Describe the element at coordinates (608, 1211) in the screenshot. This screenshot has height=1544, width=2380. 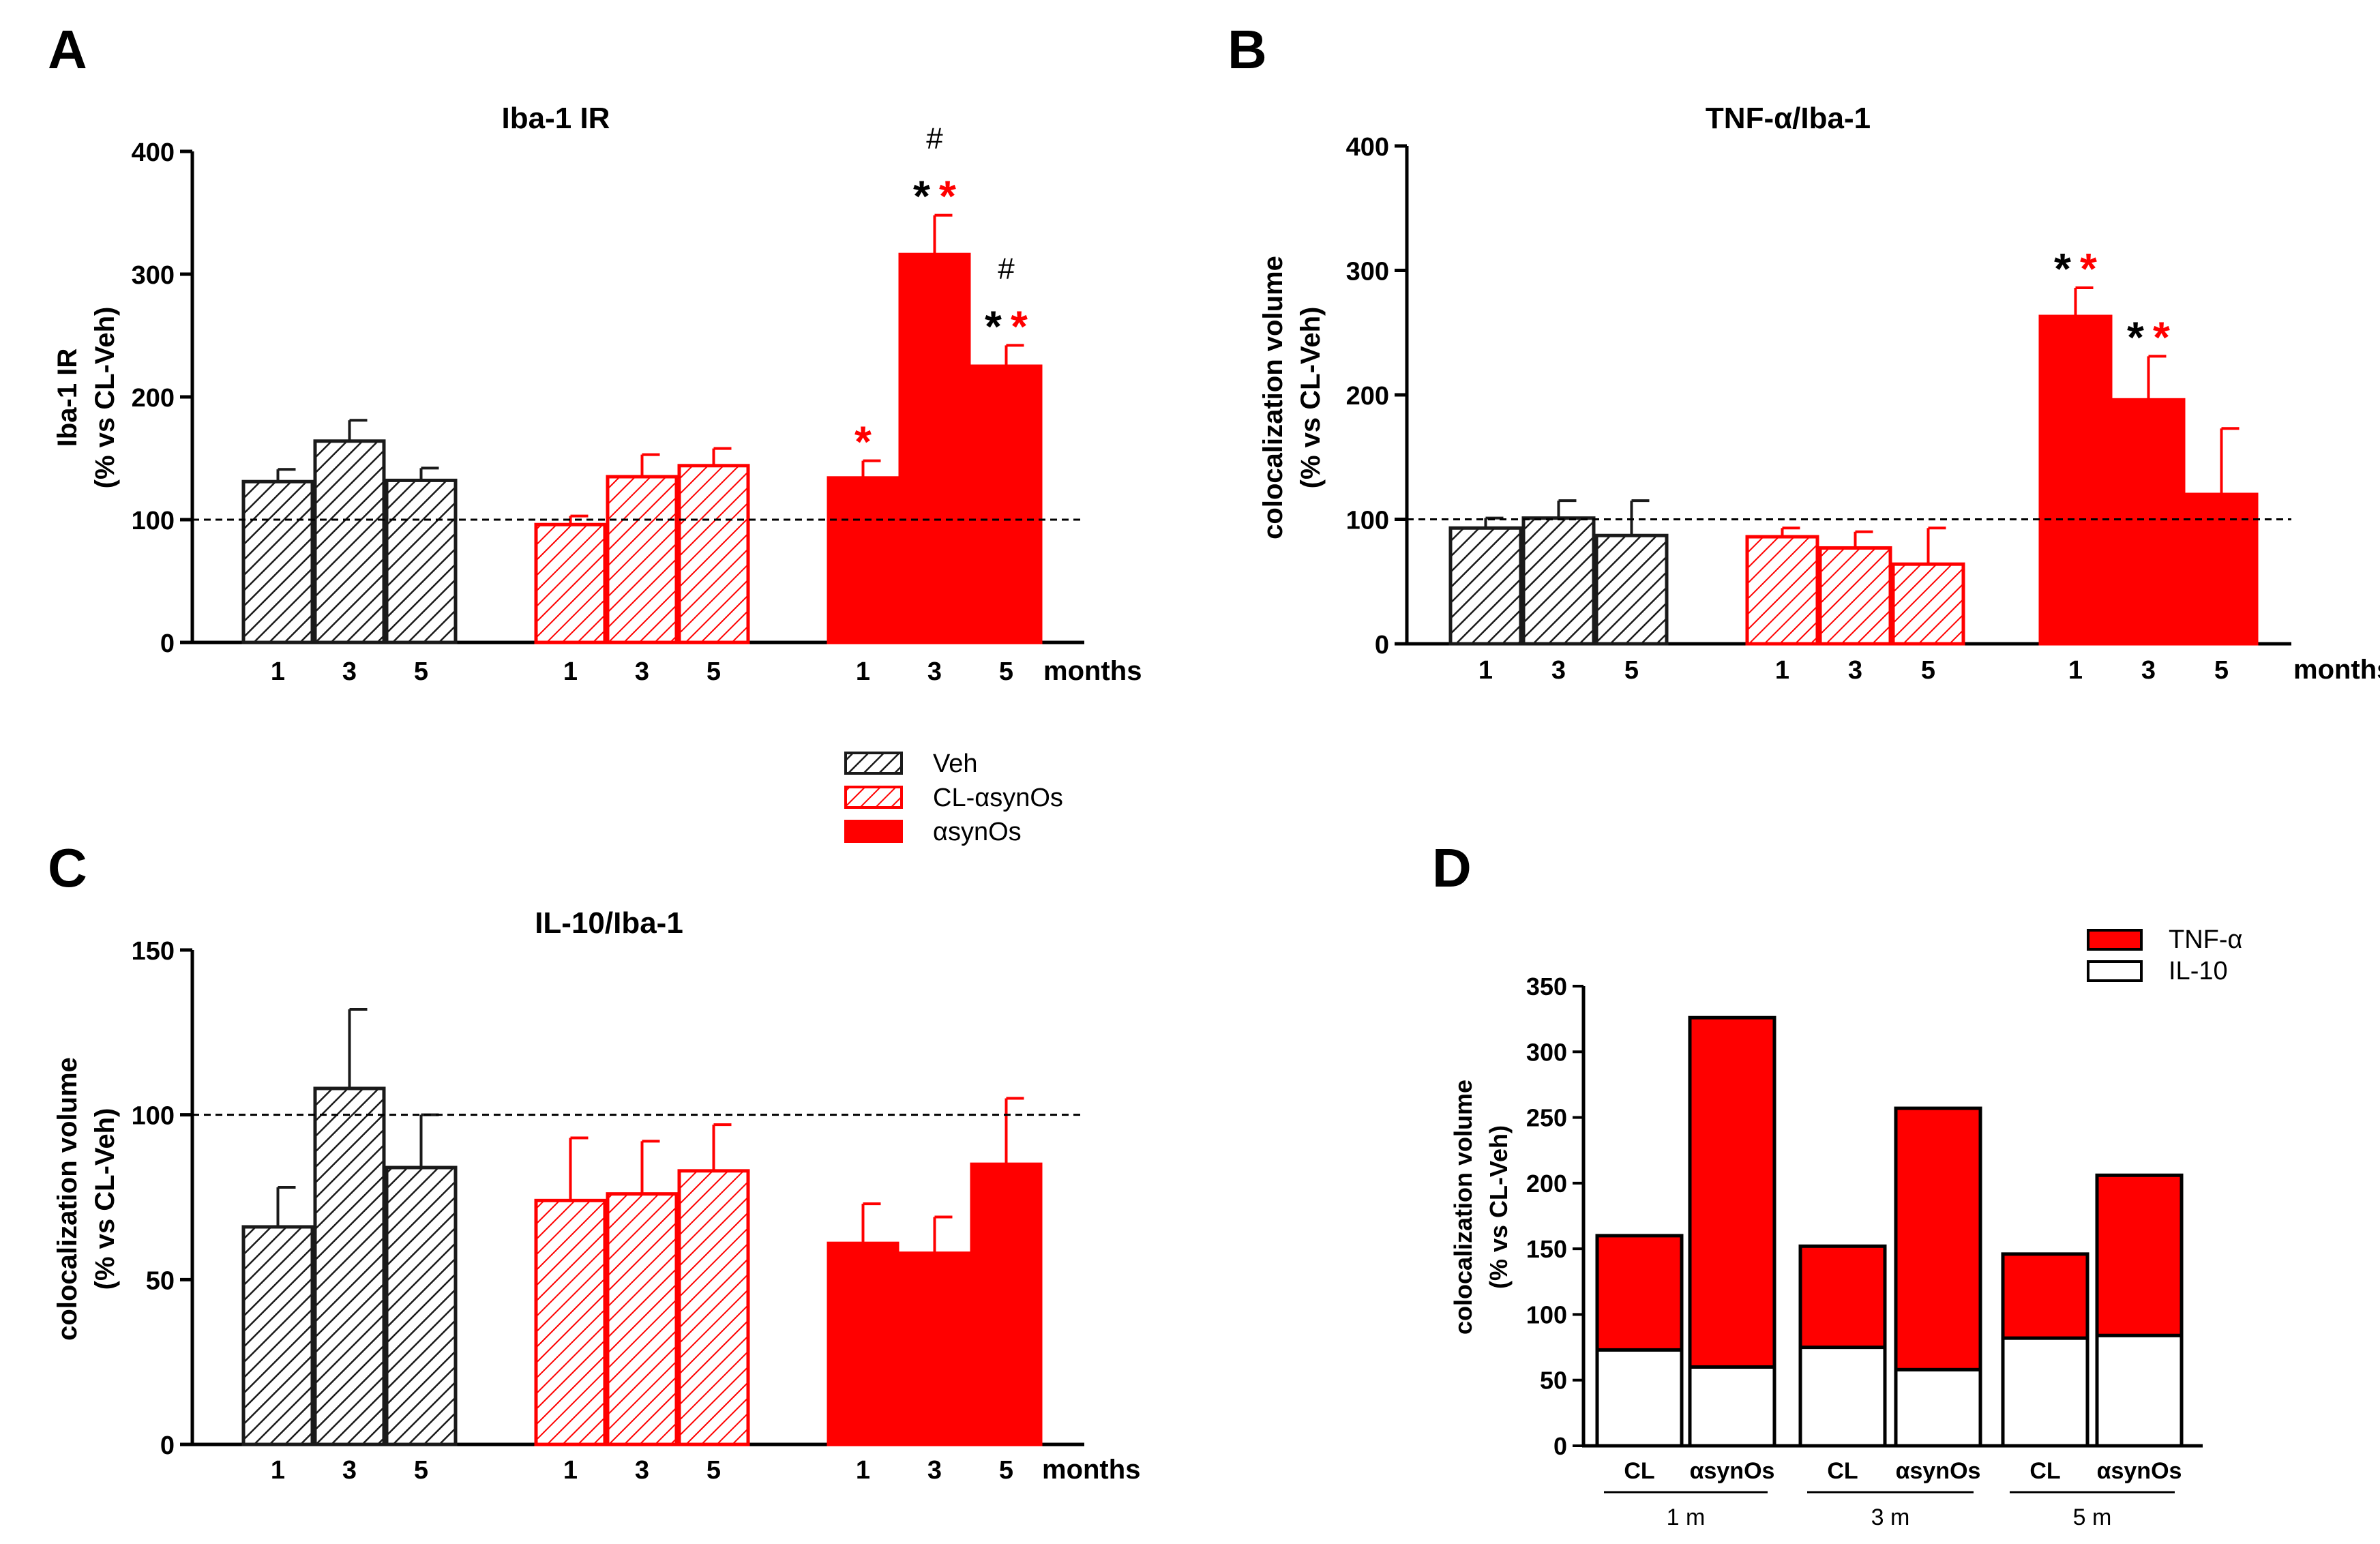
I see `panel-c-plot: 0 50 100 150 1 3 5 1 3 5 1 3 5` at that location.